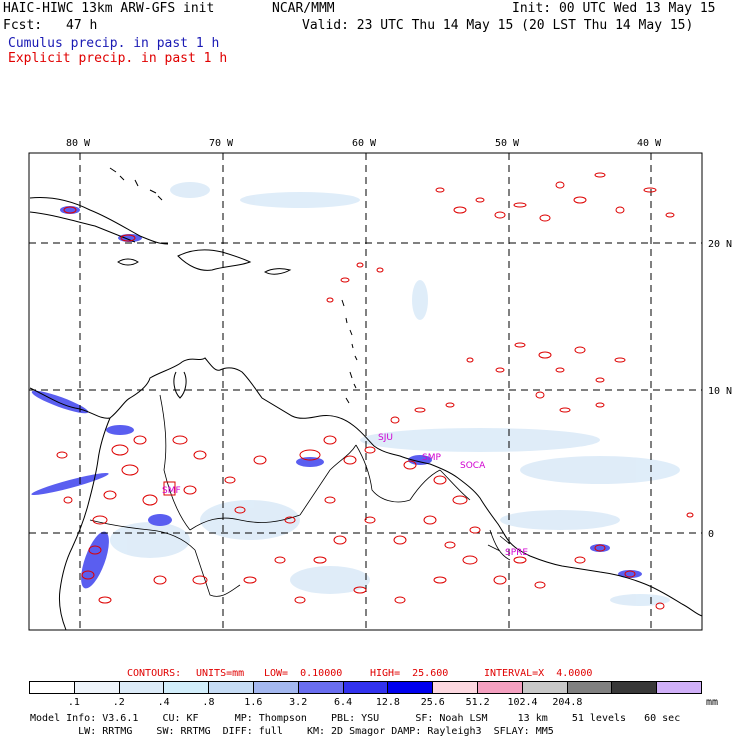 The height and width of the screenshot is (740, 740). I want to click on contours-interval: INTERVAL=X 4.0000, so click(538, 673).